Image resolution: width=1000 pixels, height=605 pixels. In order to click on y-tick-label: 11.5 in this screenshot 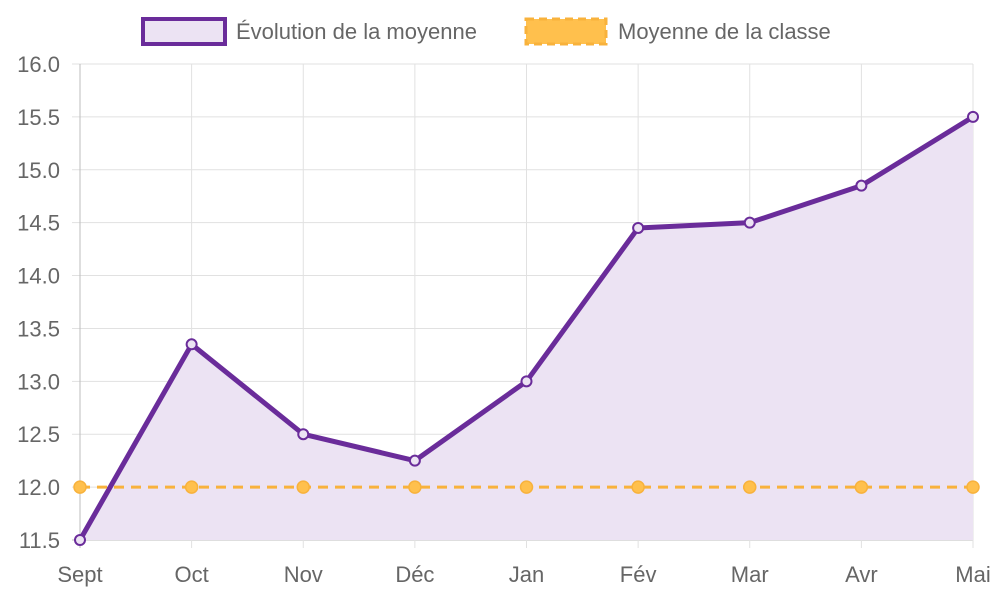, I will do `click(39, 540)`.